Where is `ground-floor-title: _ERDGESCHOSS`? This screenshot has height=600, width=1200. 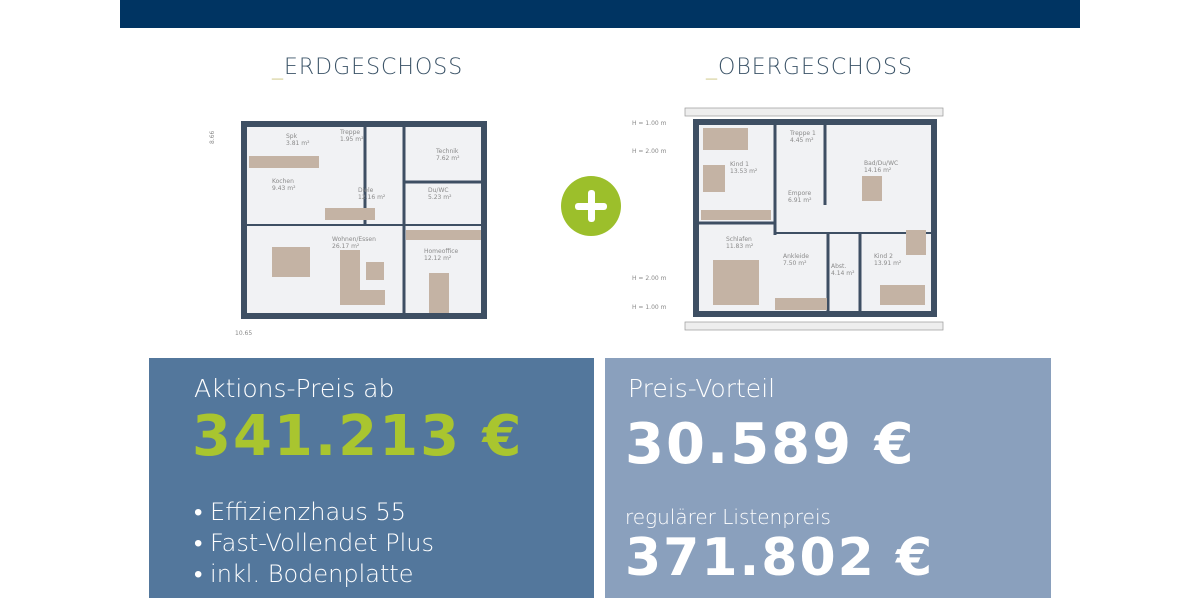
ground-floor-title: _ERDGESCHOSS is located at coordinates (368, 67).